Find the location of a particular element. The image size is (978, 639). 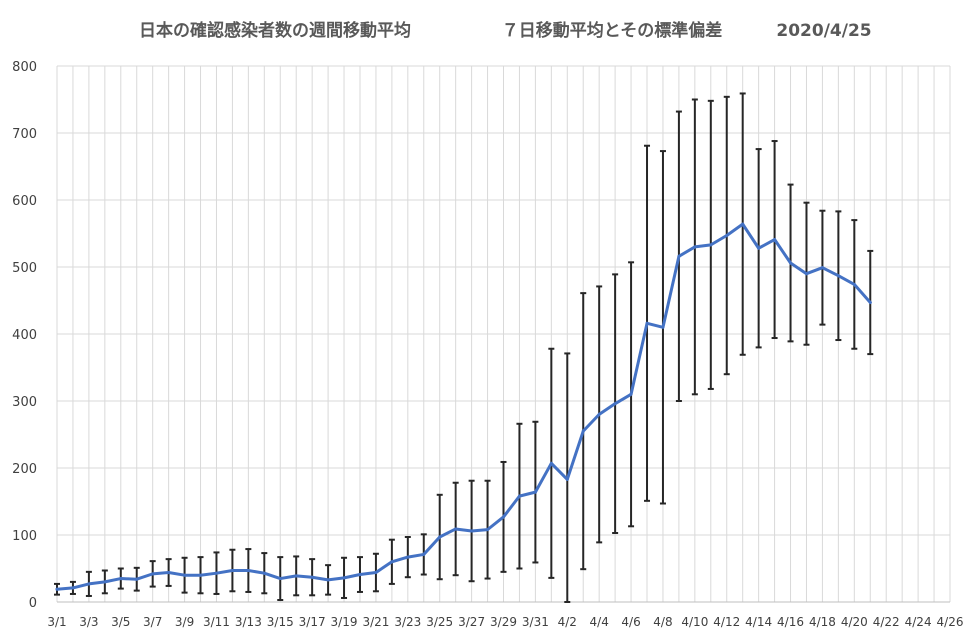

x-tick-label: 4/24 is located at coordinates (918, 622).